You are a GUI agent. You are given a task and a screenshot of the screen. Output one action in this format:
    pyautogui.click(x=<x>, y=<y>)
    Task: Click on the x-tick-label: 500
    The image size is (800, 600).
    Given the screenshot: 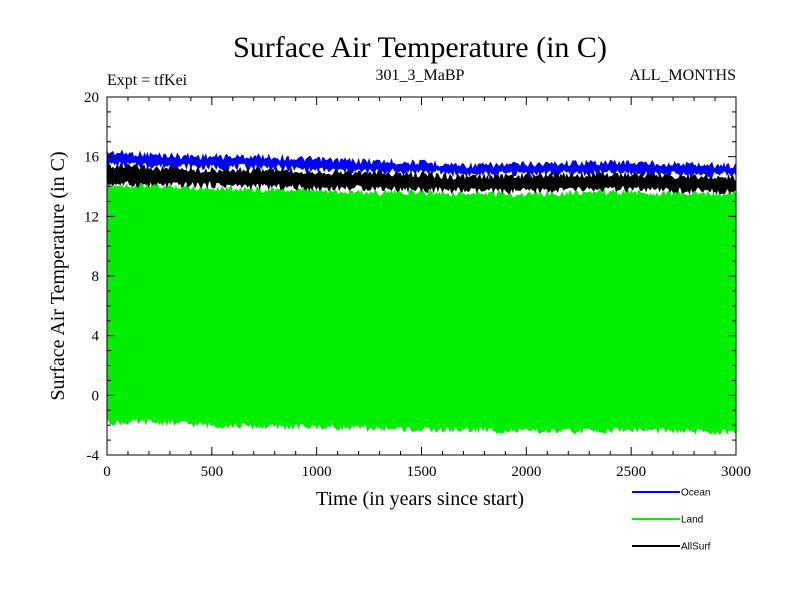 What is the action you would take?
    pyautogui.click(x=212, y=472)
    